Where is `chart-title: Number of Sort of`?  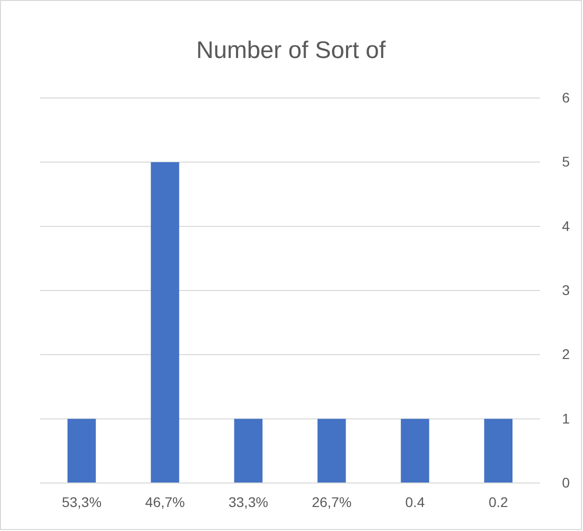
chart-title: Number of Sort of is located at coordinates (291, 50).